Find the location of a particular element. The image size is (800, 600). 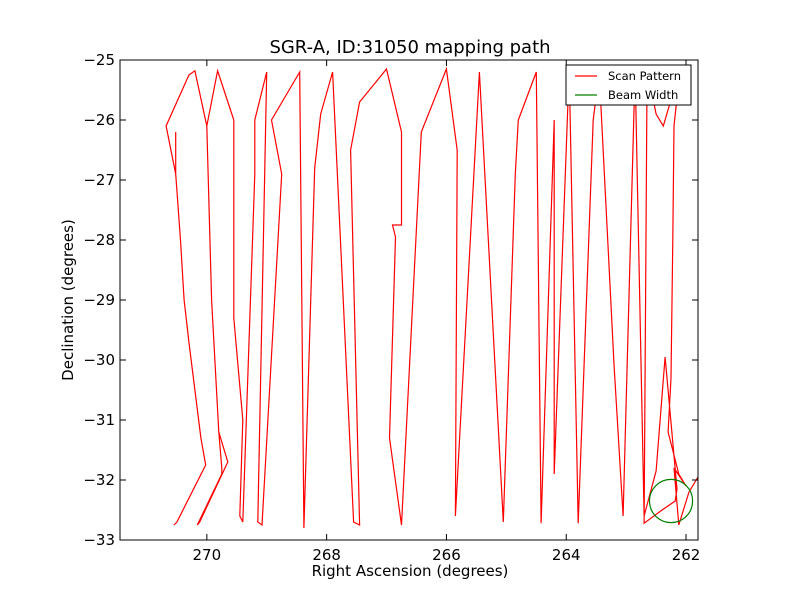

legend: Scan Pattern Beam Width is located at coordinates (628, 85).